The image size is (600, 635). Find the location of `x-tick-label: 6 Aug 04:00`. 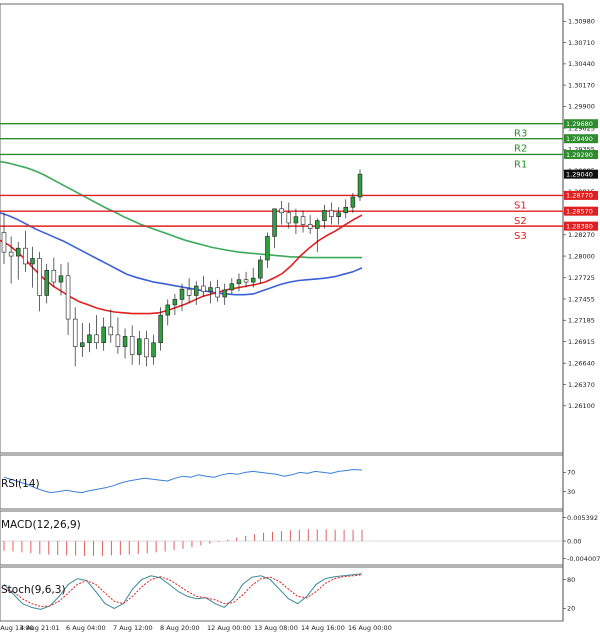

x-tick-label: 6 Aug 04:00 is located at coordinates (86, 628).